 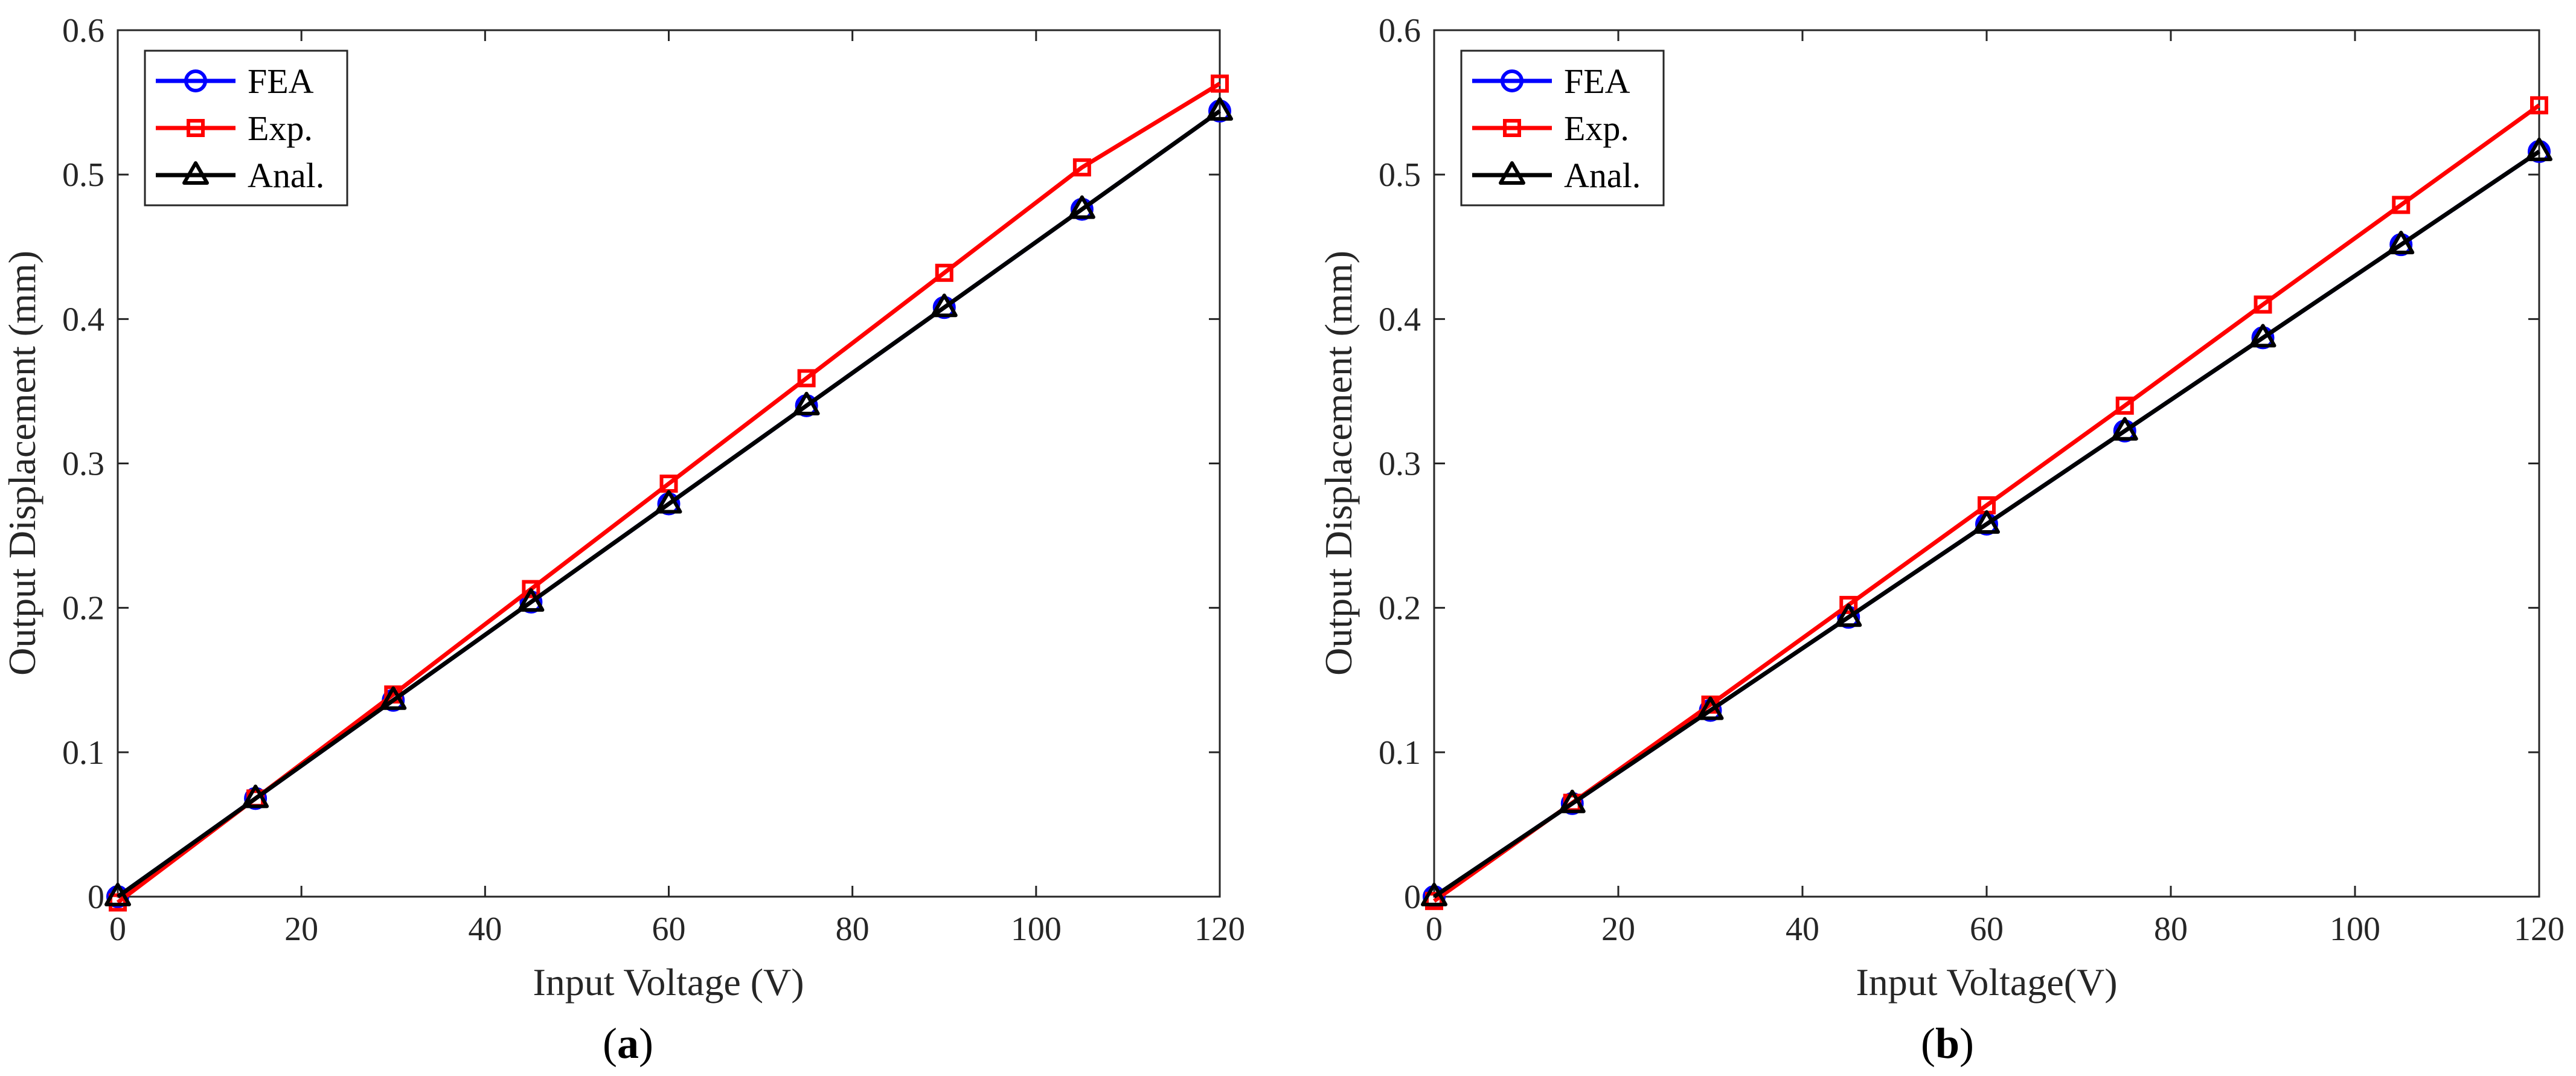 I want to click on legend-label-anal-b: Anal., so click(x=1602, y=175).